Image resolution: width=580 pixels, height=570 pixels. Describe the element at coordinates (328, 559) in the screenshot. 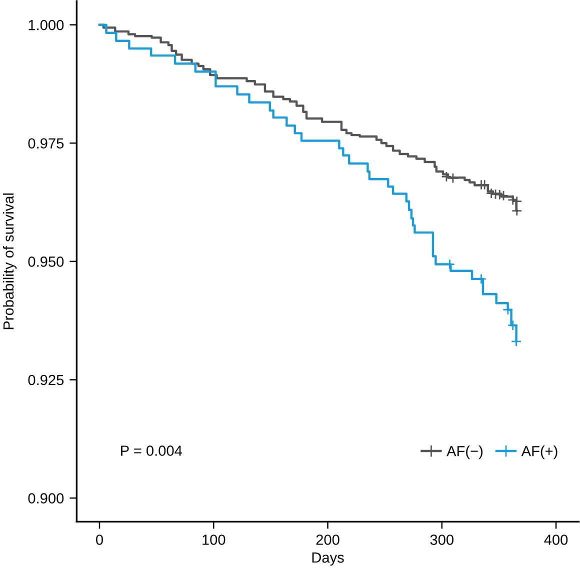

I see `x-axis-title: Days` at that location.